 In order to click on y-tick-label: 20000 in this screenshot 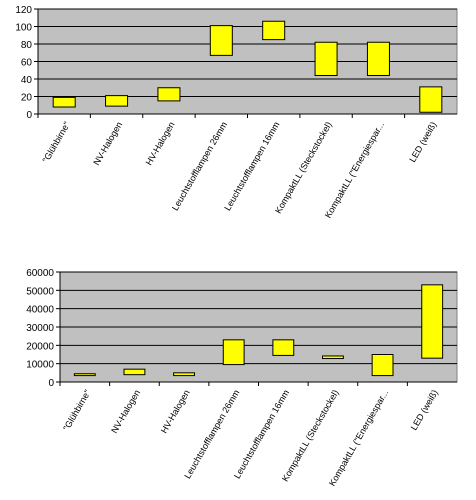, I will do `click(40, 346)`.